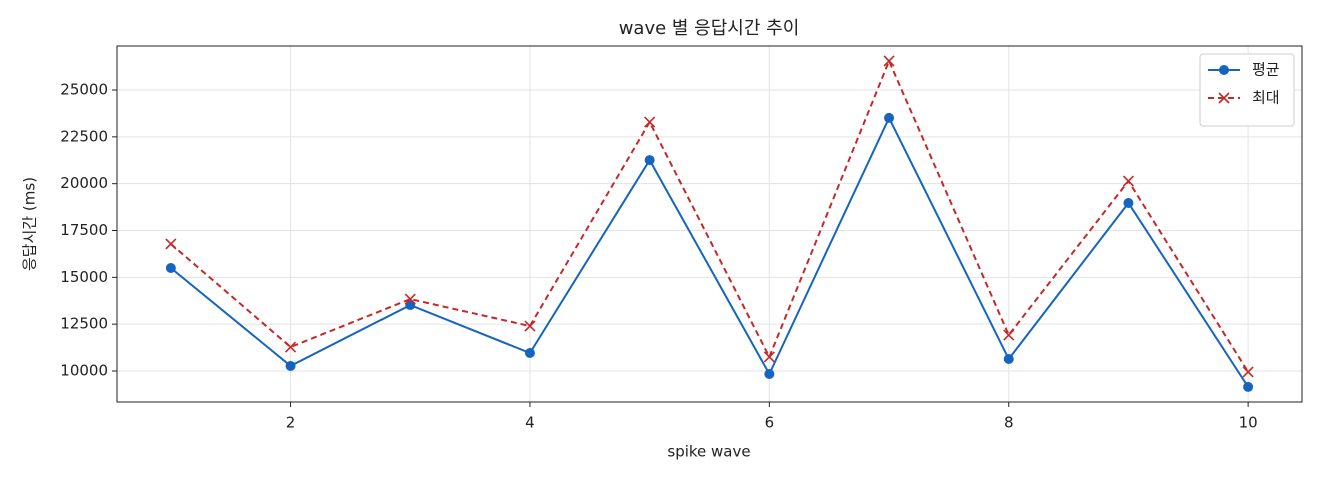  What do you see at coordinates (84, 230) in the screenshot?
I see `y-tick-label: 17500` at bounding box center [84, 230].